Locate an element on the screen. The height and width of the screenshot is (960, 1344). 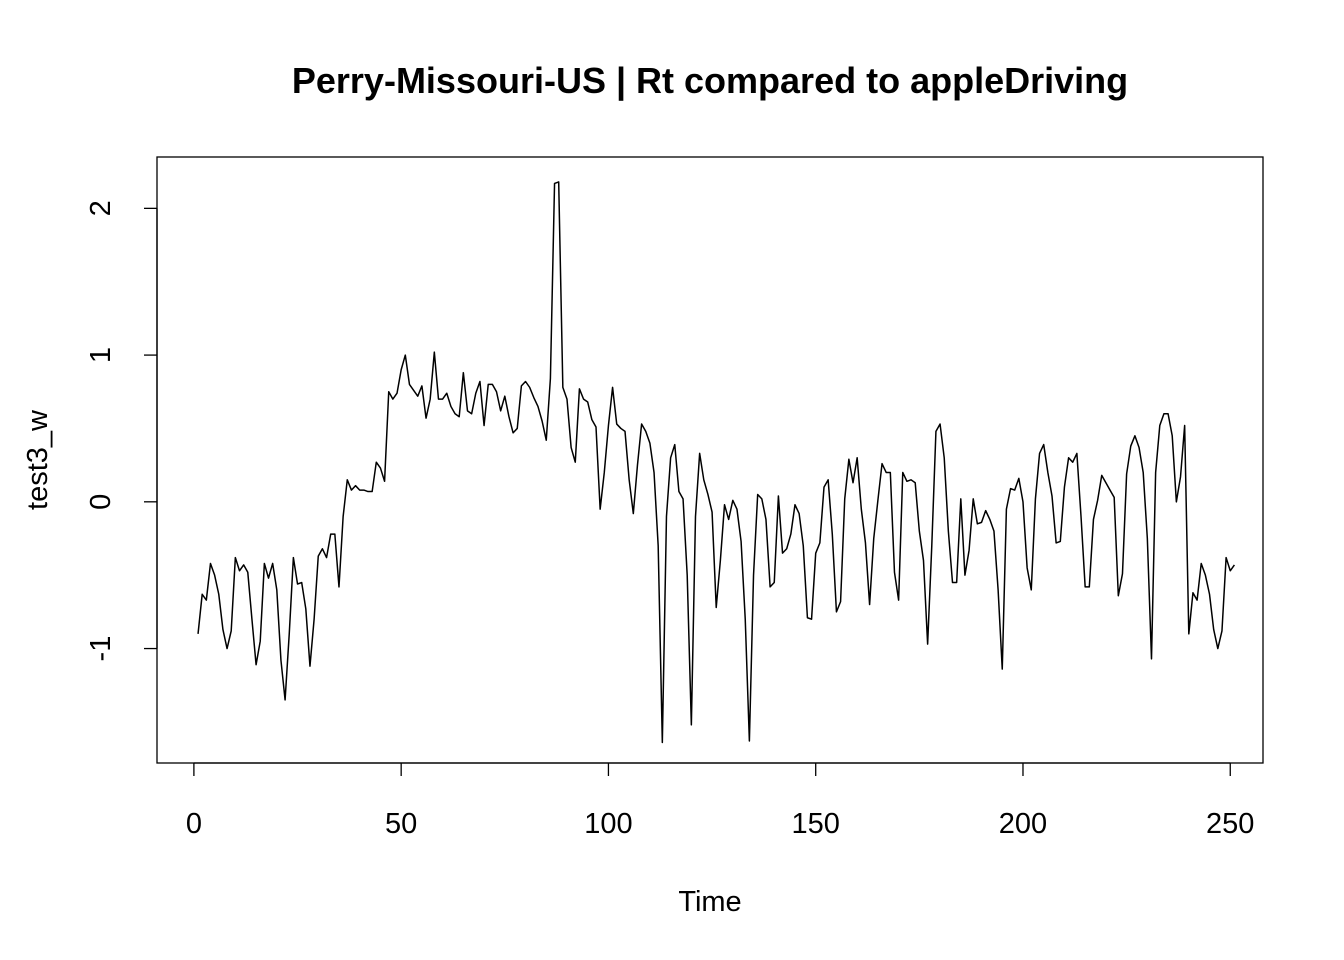
y-tick-label: -1 is located at coordinates (101, 649).